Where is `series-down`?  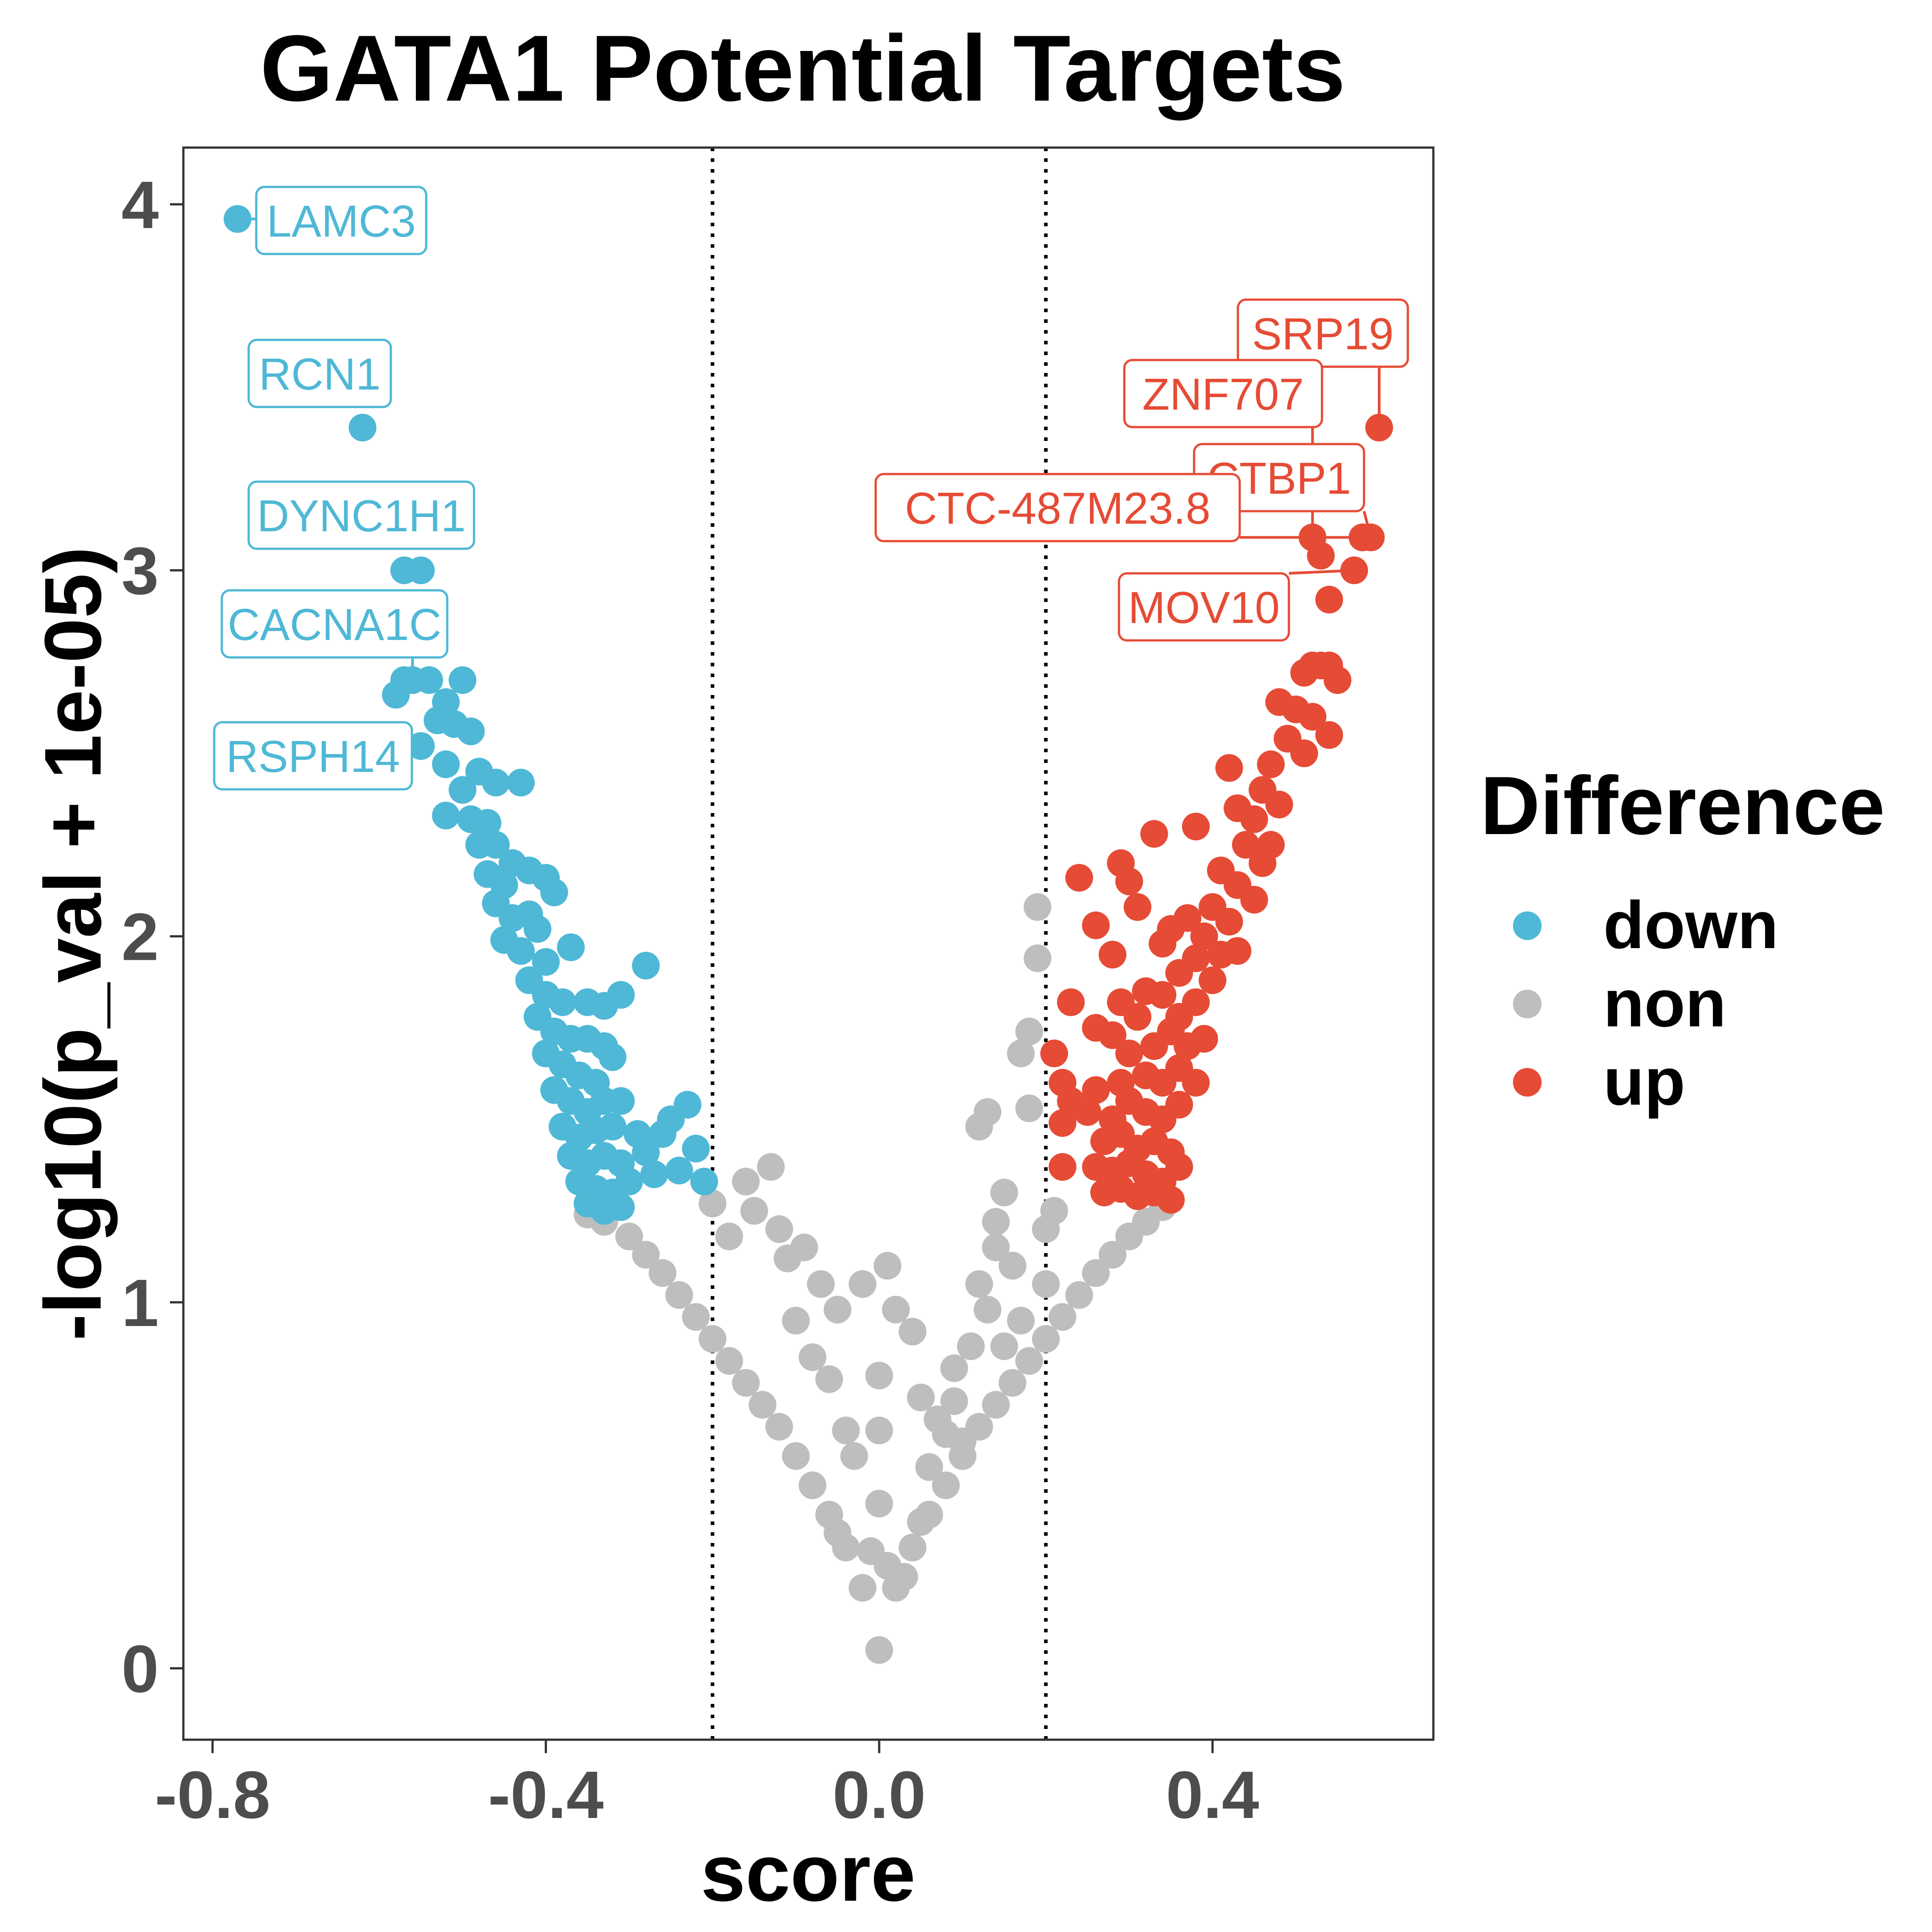 series-down is located at coordinates (471, 715).